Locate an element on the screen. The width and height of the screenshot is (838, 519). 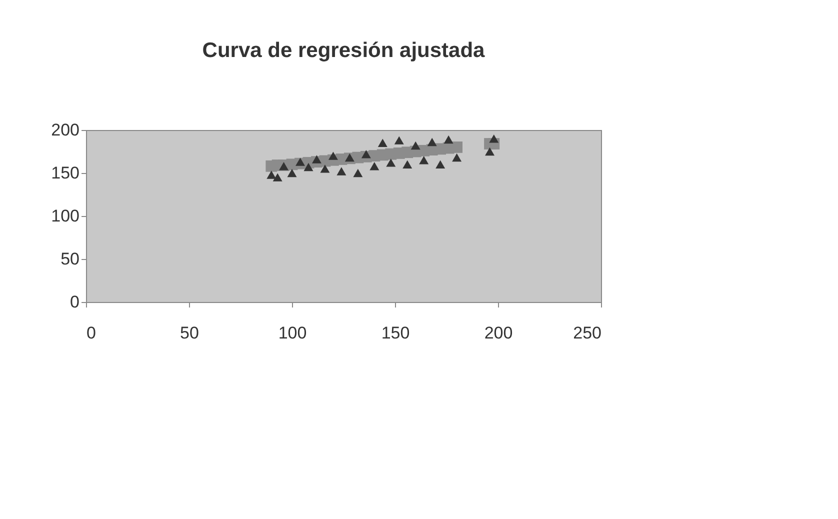
y-tick-label: 200 is located at coordinates (65, 130).